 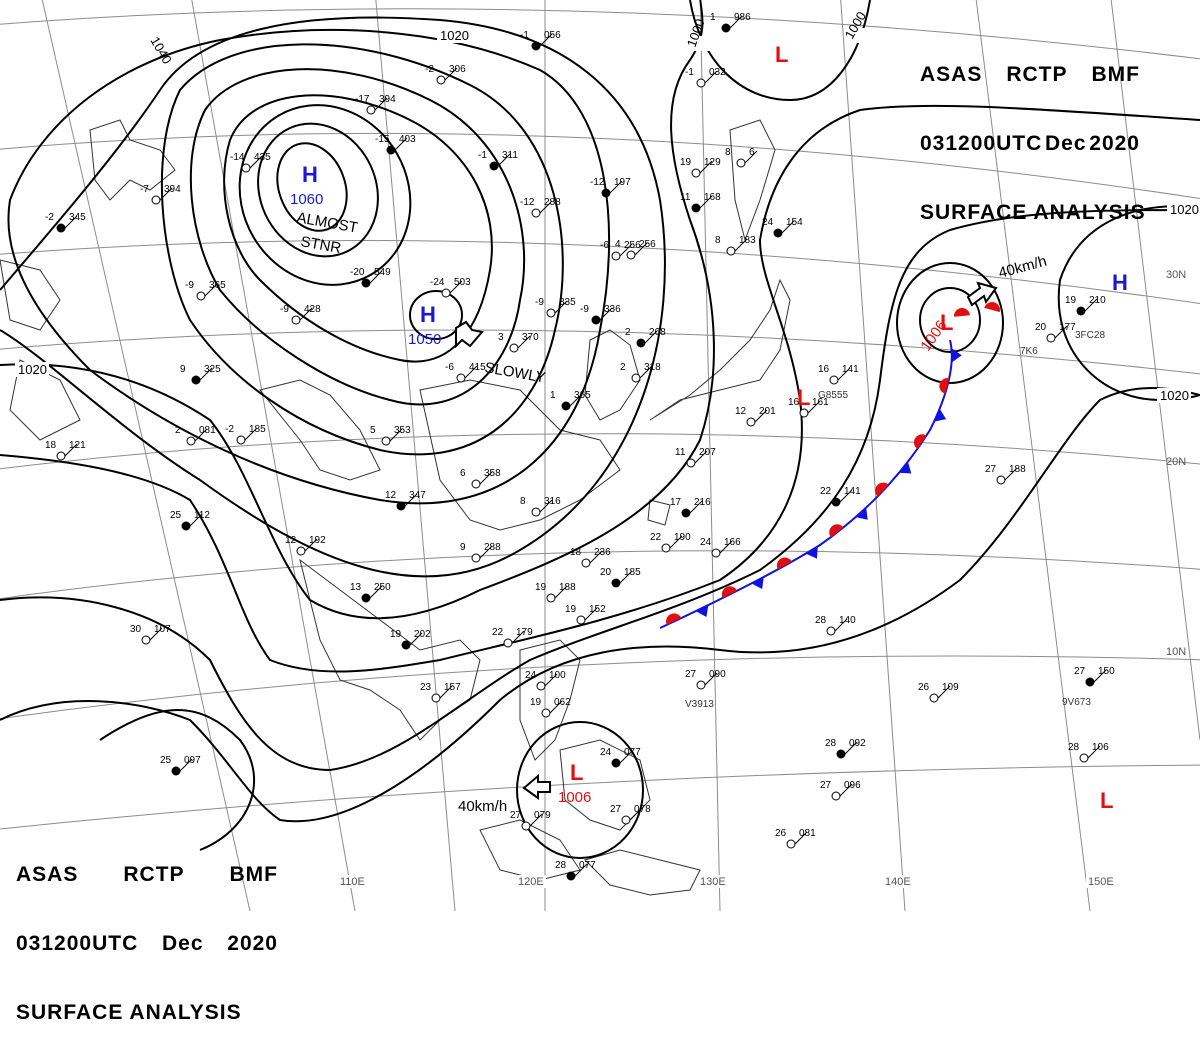 What do you see at coordinates (695, 457) in the screenshot?
I see `station-plot: 11 207` at bounding box center [695, 457].